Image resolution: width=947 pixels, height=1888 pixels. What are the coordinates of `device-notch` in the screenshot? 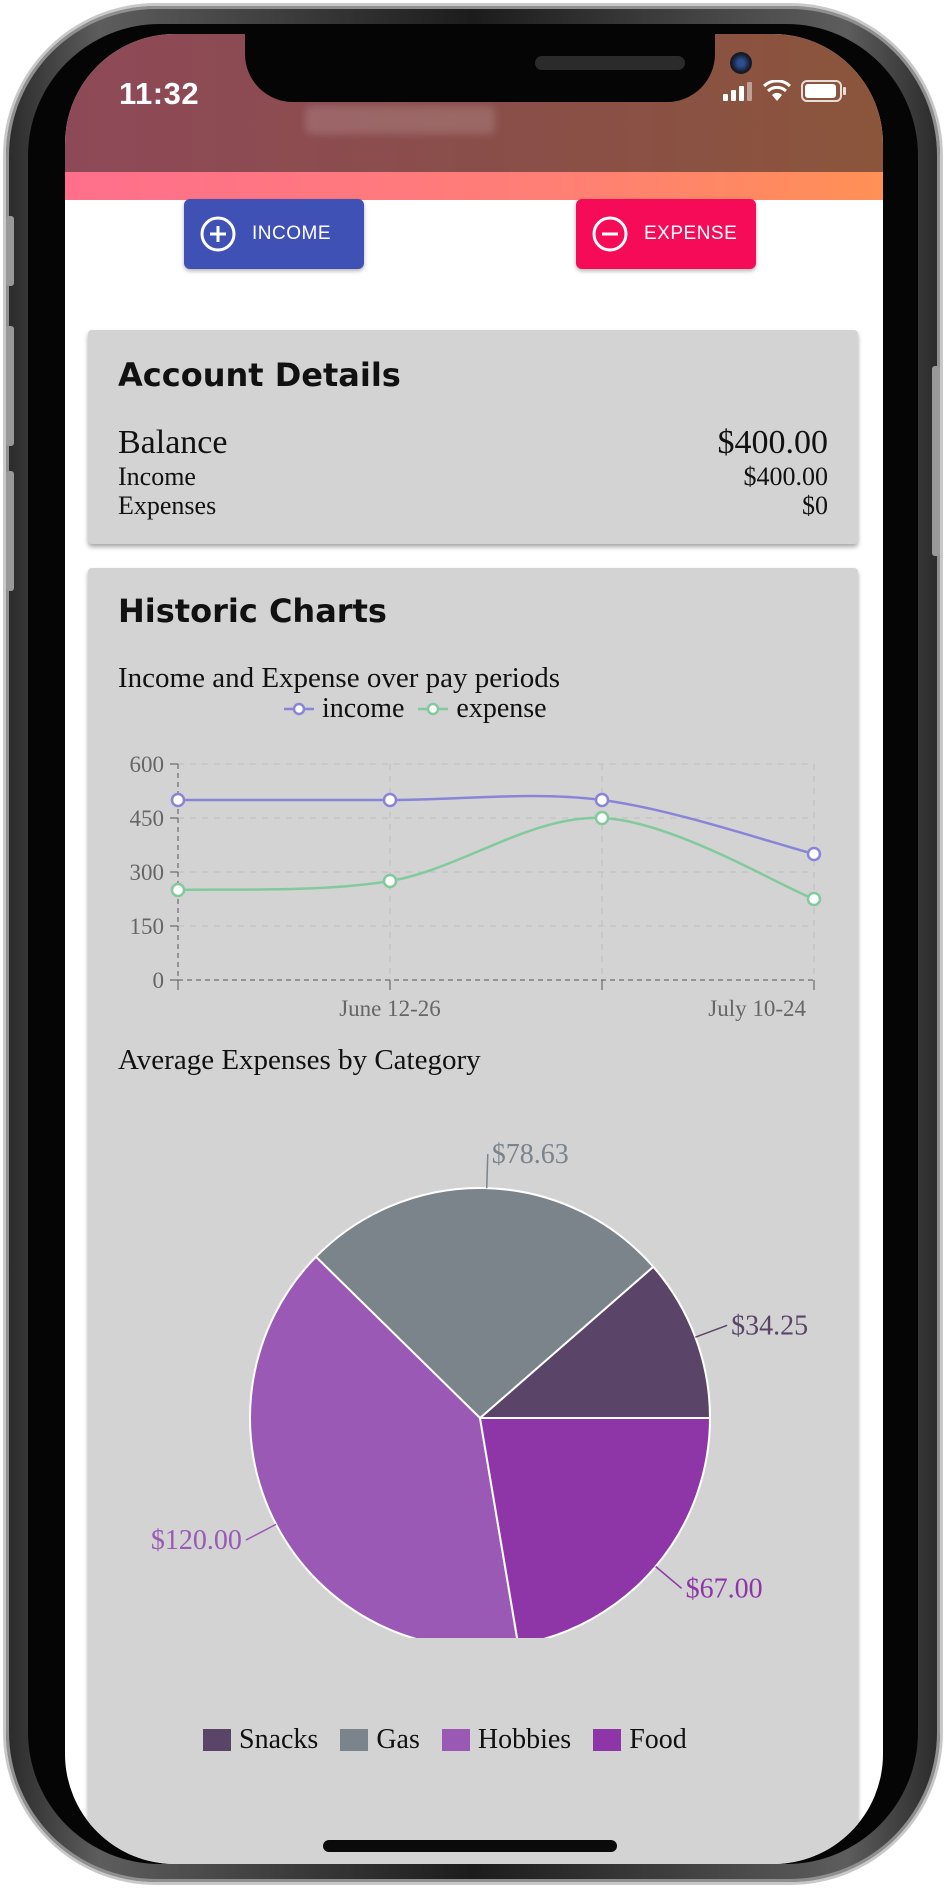 It's located at (498, 68).